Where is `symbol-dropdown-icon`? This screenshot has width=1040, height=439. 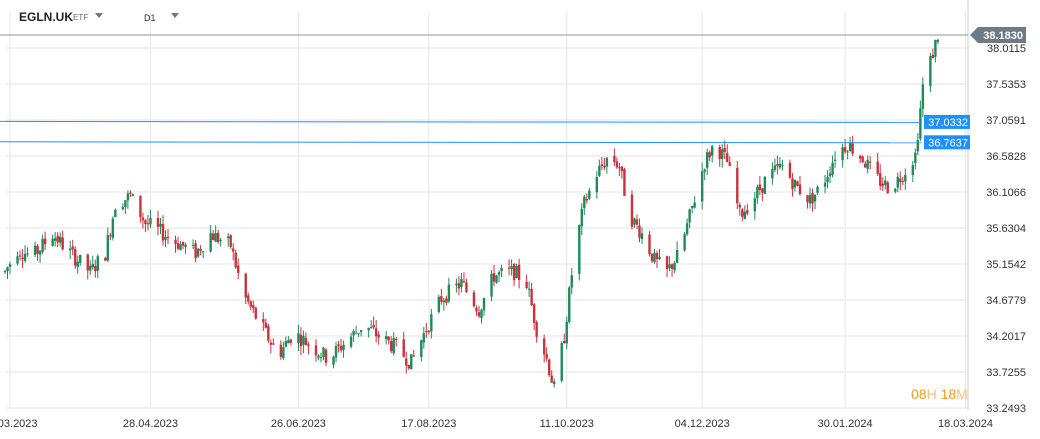
symbol-dropdown-icon is located at coordinates (99, 15).